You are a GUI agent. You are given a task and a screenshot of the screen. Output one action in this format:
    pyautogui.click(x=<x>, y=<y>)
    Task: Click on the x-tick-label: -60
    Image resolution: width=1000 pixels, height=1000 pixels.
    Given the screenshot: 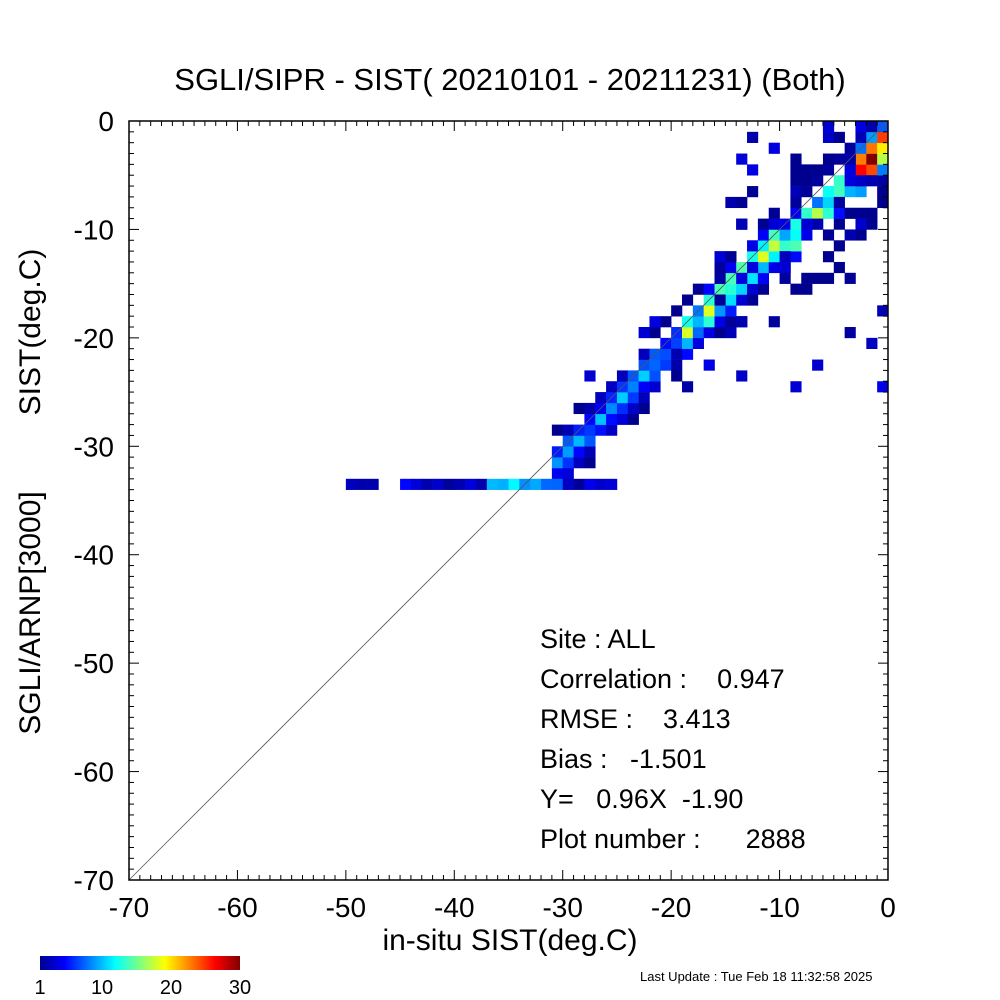 What is the action you would take?
    pyautogui.click(x=237, y=907)
    